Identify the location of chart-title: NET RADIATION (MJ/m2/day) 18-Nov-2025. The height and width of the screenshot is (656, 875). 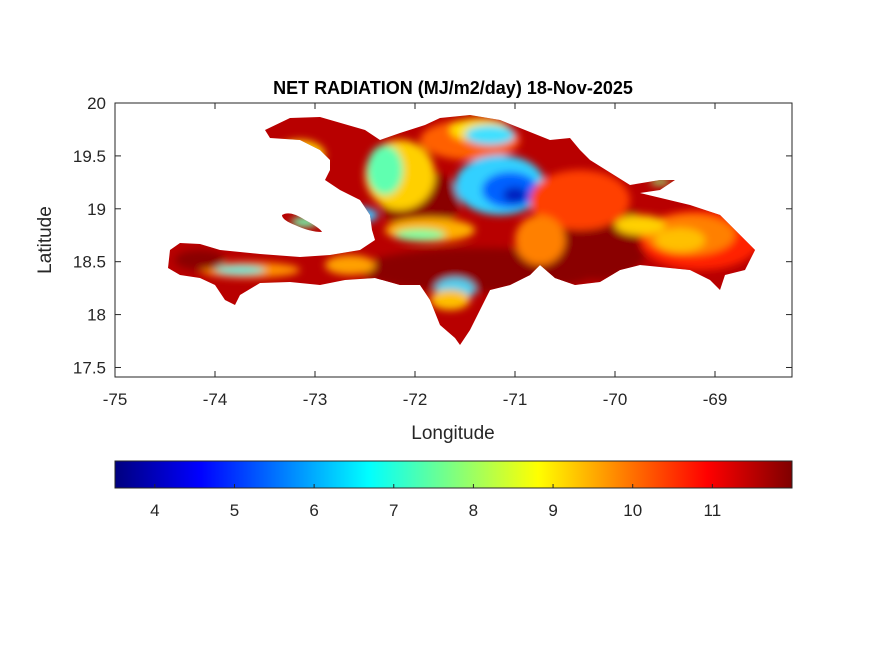
(453, 88).